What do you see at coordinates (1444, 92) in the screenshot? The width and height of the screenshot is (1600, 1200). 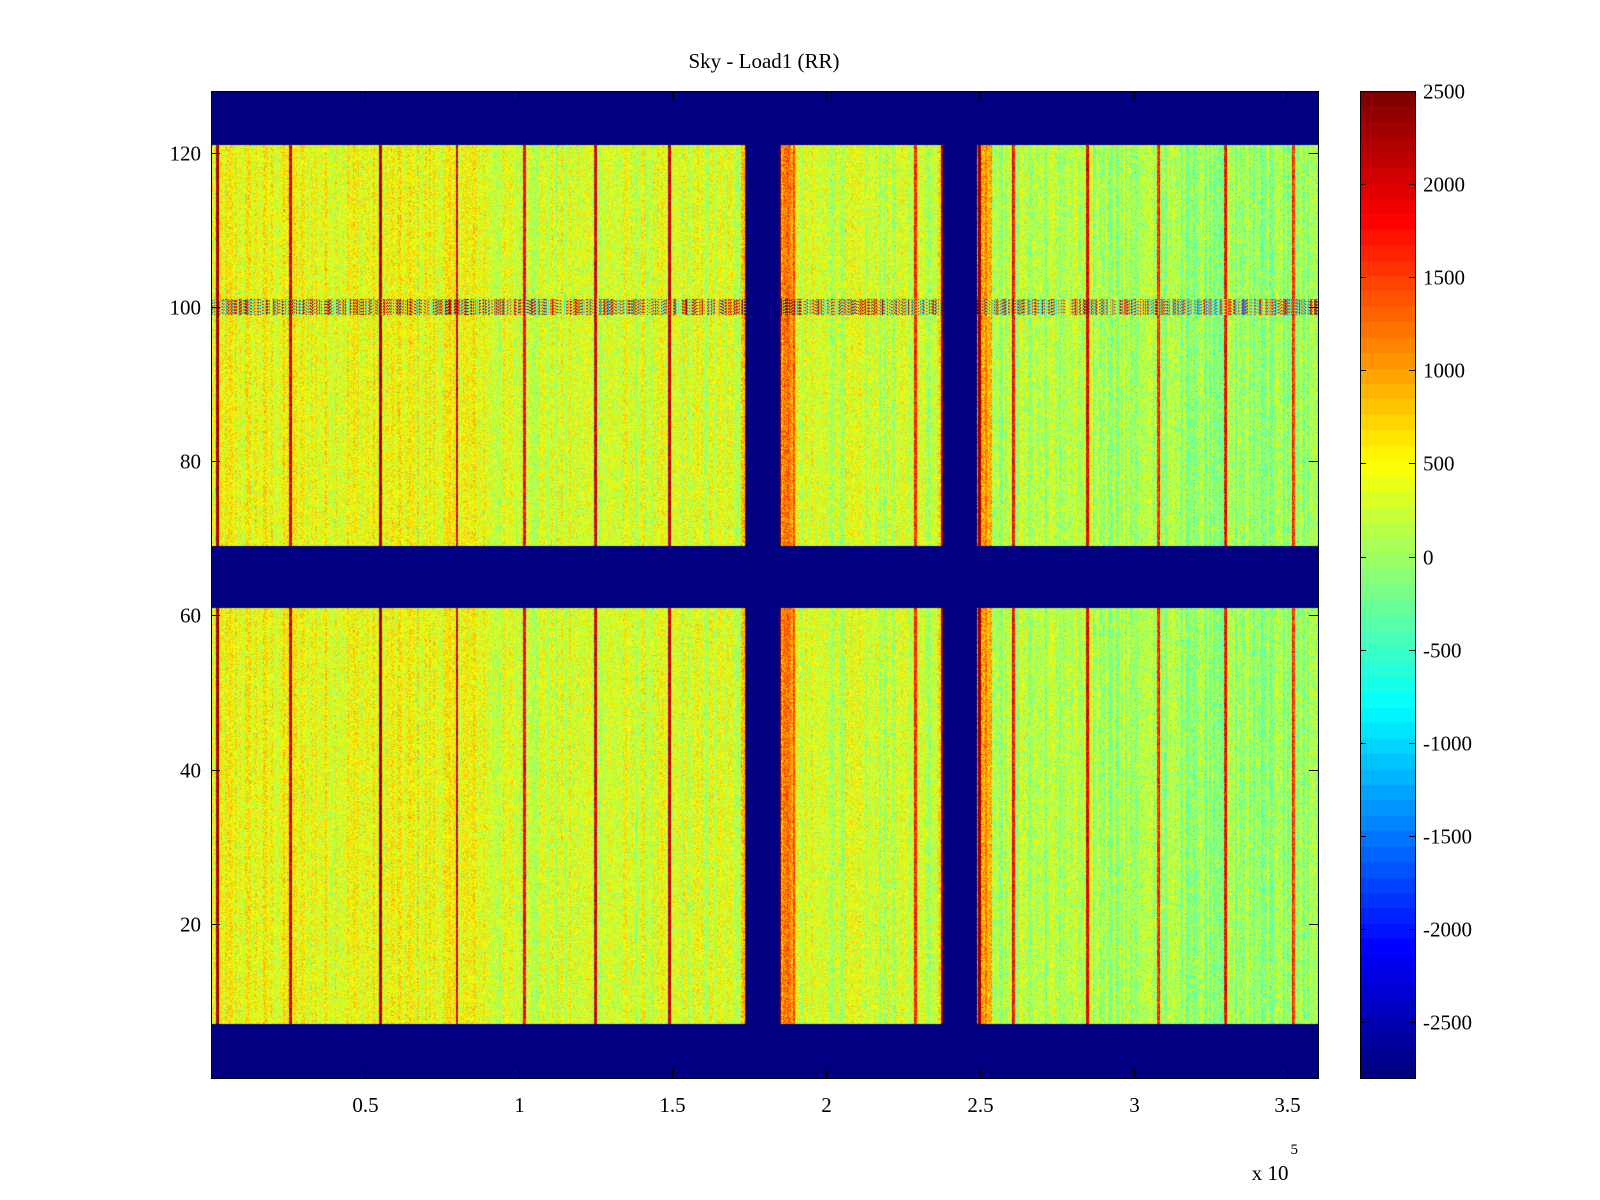 I see `colorbar-tick-label: 2500` at bounding box center [1444, 92].